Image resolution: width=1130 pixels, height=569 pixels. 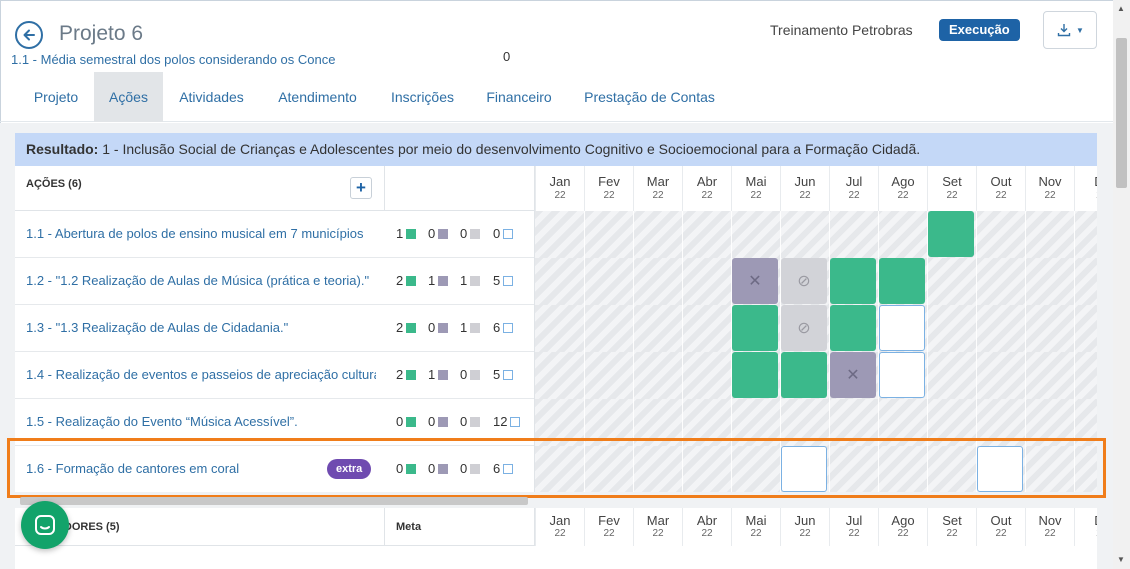 I want to click on indicators-month-header: Nov 22, so click(x=1049, y=527).